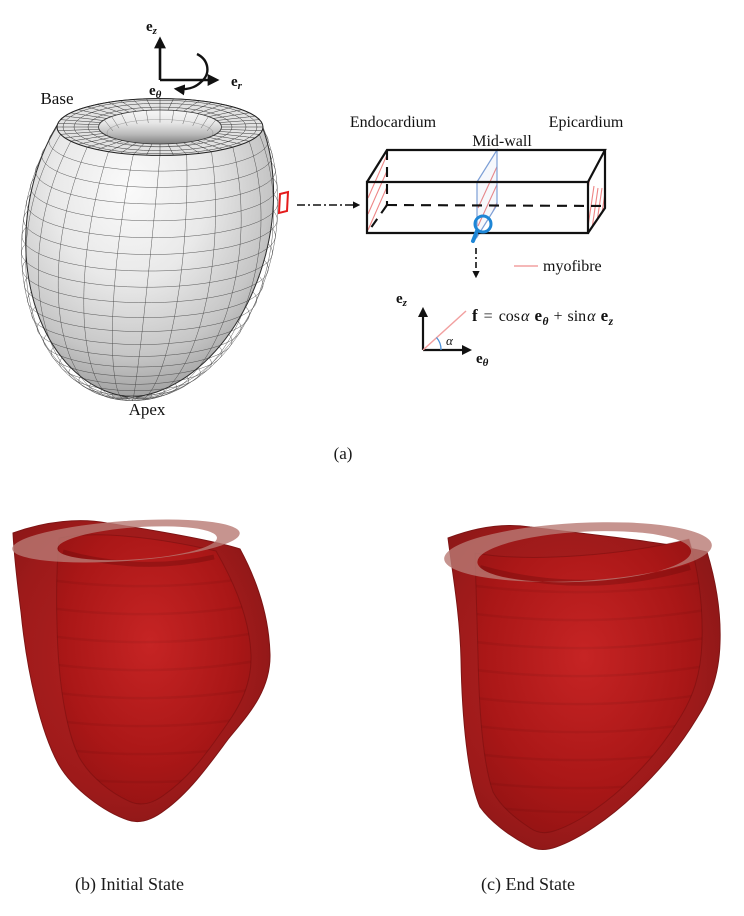 The image size is (744, 916). What do you see at coordinates (154, 669) in the screenshot?
I see `heart-initial-cavity` at bounding box center [154, 669].